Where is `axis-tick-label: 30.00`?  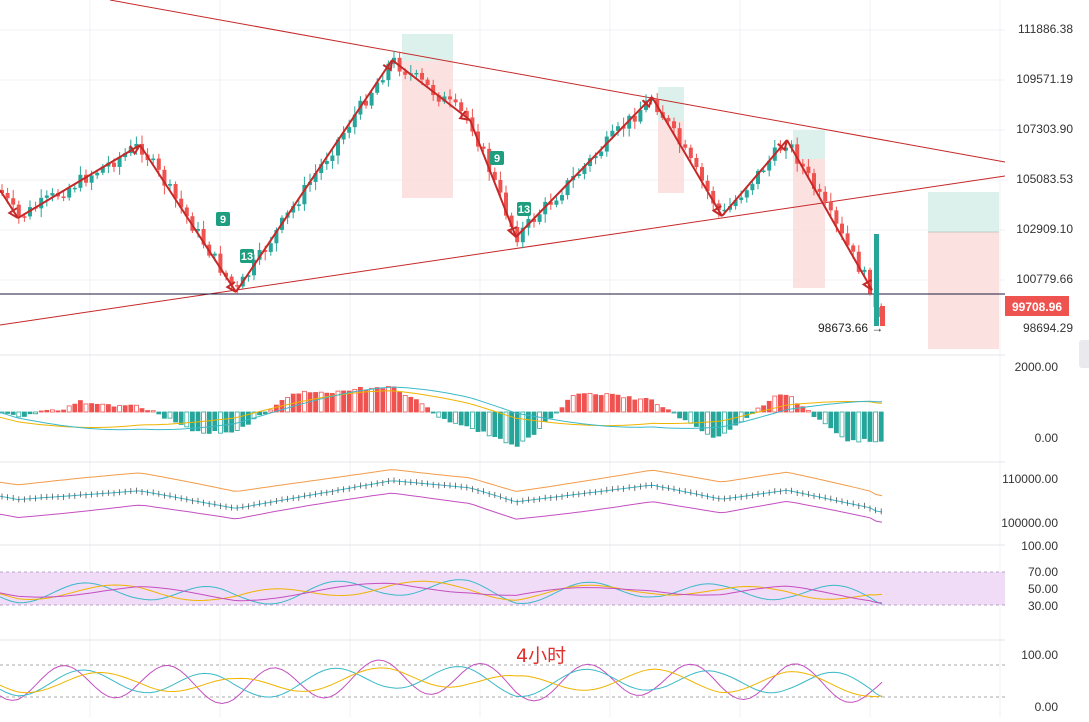
axis-tick-label: 30.00 is located at coordinates (1043, 606).